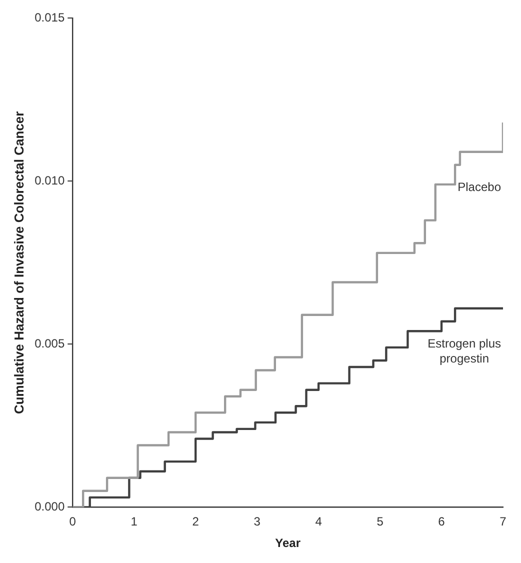  What do you see at coordinates (480, 187) in the screenshot?
I see `series-label: Placebo` at bounding box center [480, 187].